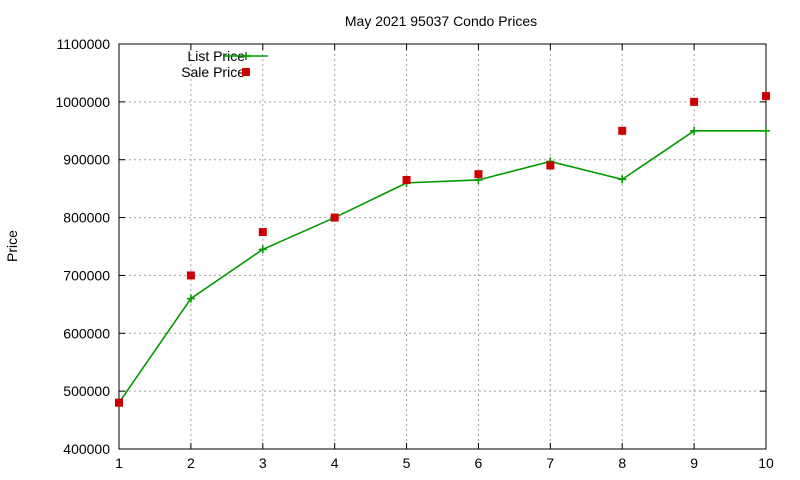 The width and height of the screenshot is (800, 480). What do you see at coordinates (86, 275) in the screenshot?
I see `y-tick-label: 700000` at bounding box center [86, 275].